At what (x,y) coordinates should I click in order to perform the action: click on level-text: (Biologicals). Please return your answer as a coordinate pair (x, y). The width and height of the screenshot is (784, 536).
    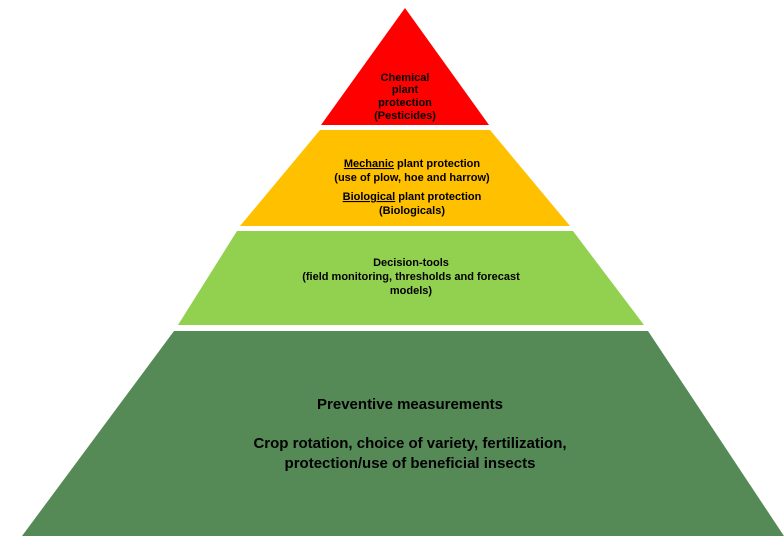
    Looking at the image, I should click on (412, 211).